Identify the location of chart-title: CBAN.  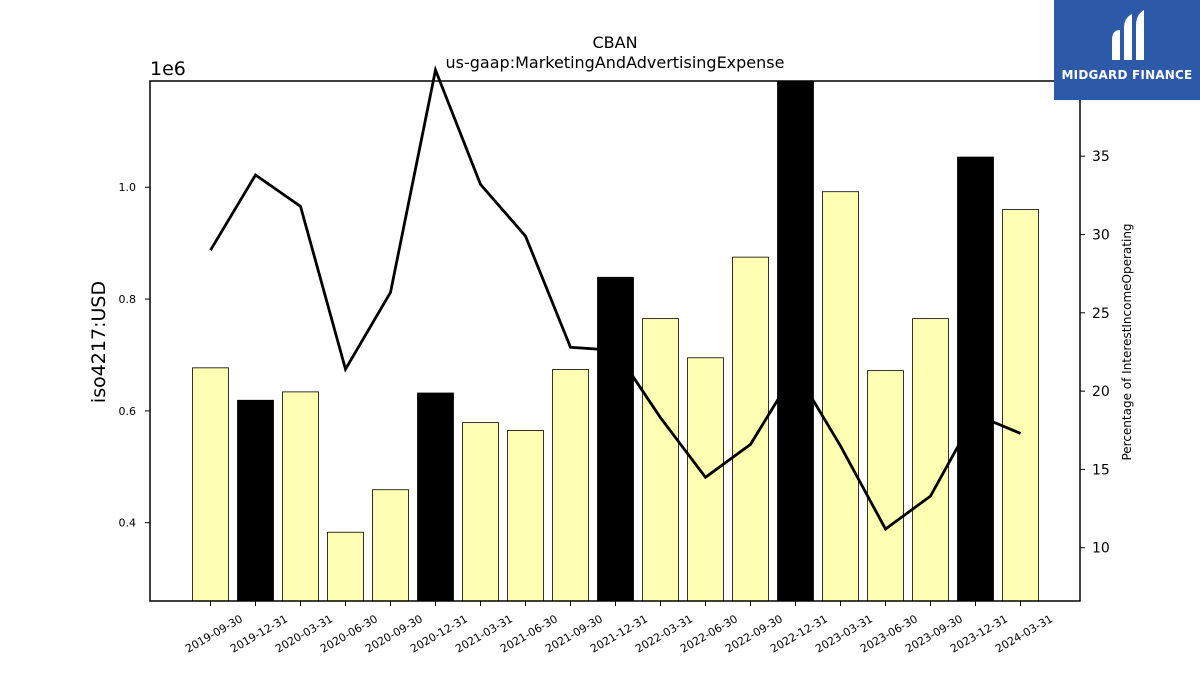
(614, 42).